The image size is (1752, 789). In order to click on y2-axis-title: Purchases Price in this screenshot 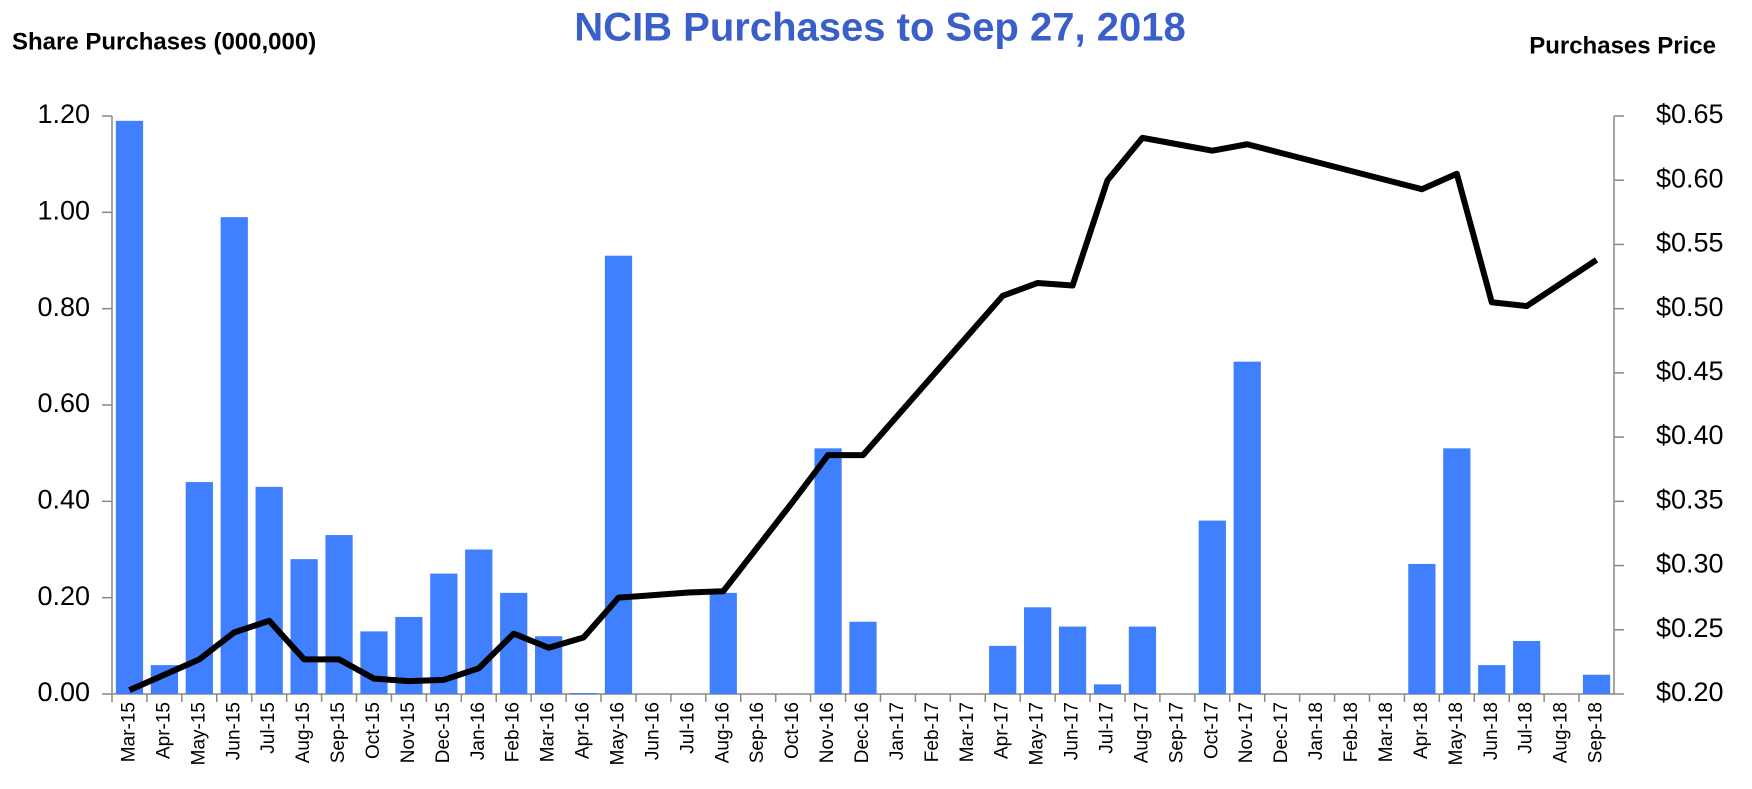, I will do `click(1622, 45)`.